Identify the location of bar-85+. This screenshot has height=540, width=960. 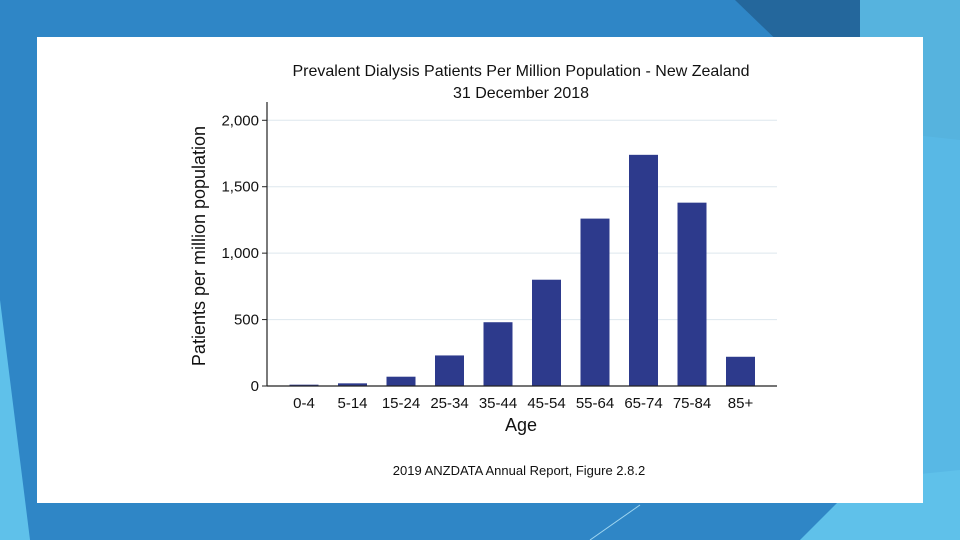
(740, 371).